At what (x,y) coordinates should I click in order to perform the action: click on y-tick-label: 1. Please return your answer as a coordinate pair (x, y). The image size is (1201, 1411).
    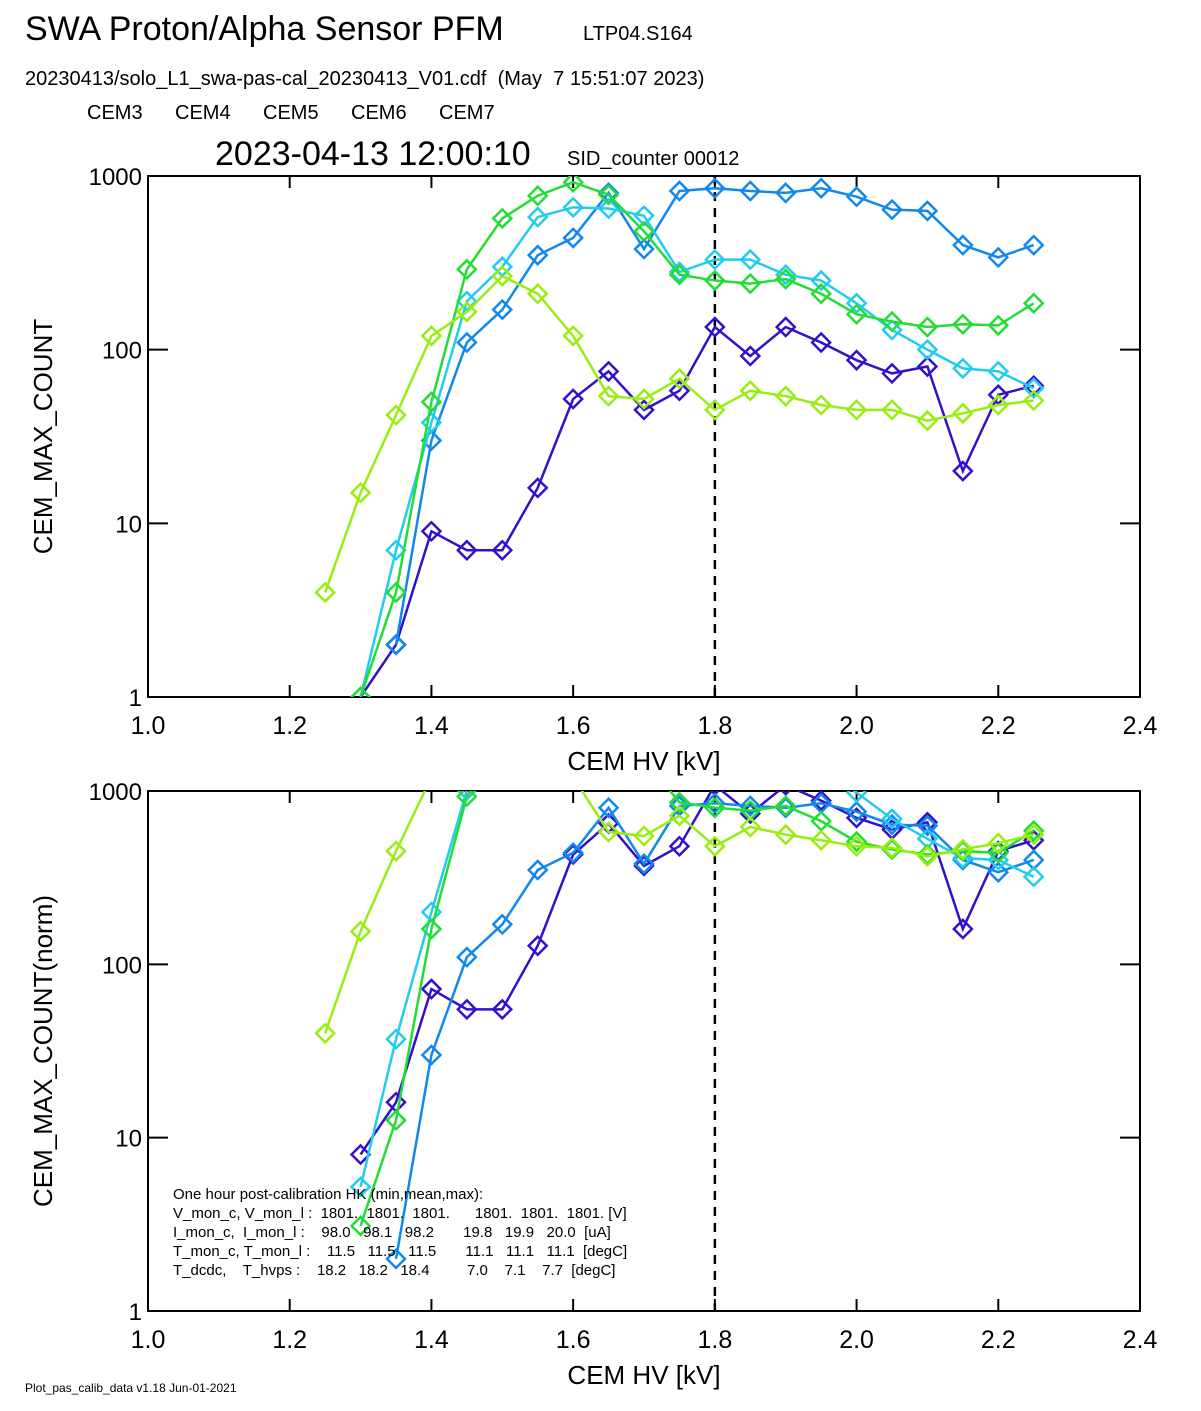
    Looking at the image, I should click on (135, 698).